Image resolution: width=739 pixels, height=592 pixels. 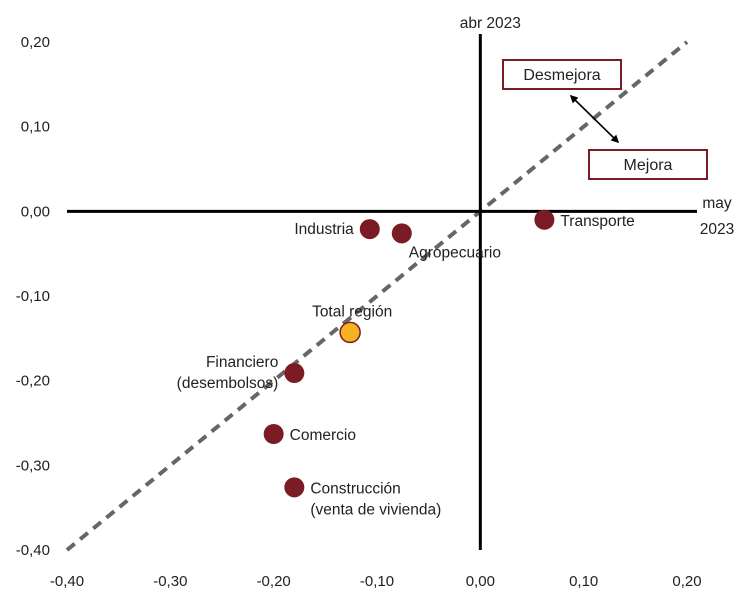 I want to click on point-label: Transporte, so click(x=597, y=221).